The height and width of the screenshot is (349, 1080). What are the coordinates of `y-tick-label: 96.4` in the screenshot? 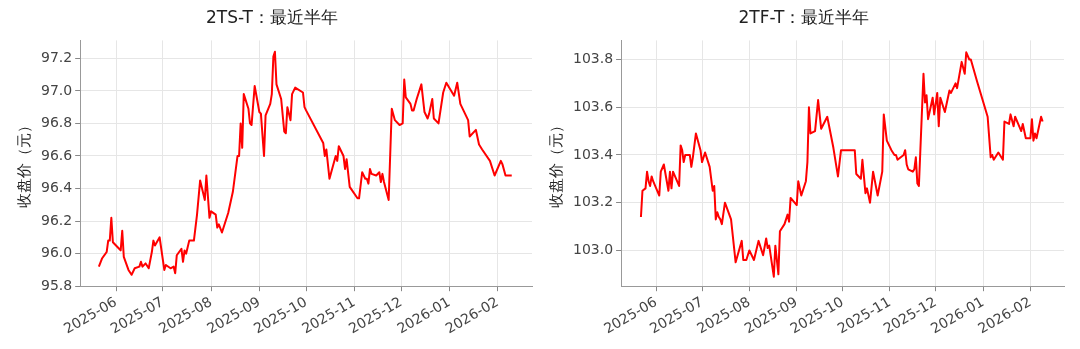 It's located at (57, 187).